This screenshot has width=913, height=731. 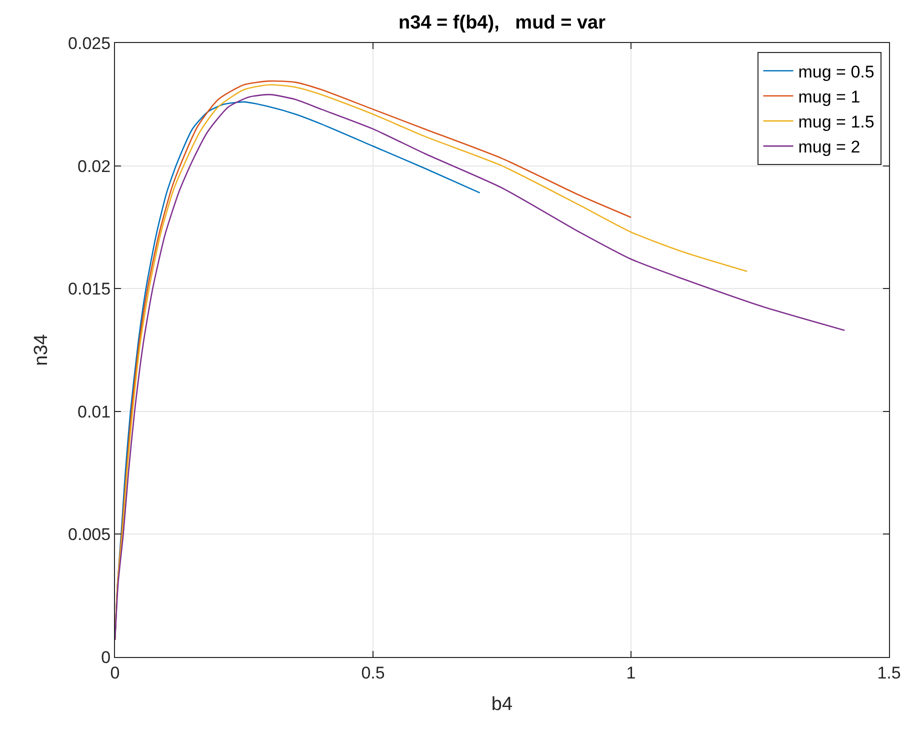 I want to click on y-tick-label: 0, so click(x=106, y=657).